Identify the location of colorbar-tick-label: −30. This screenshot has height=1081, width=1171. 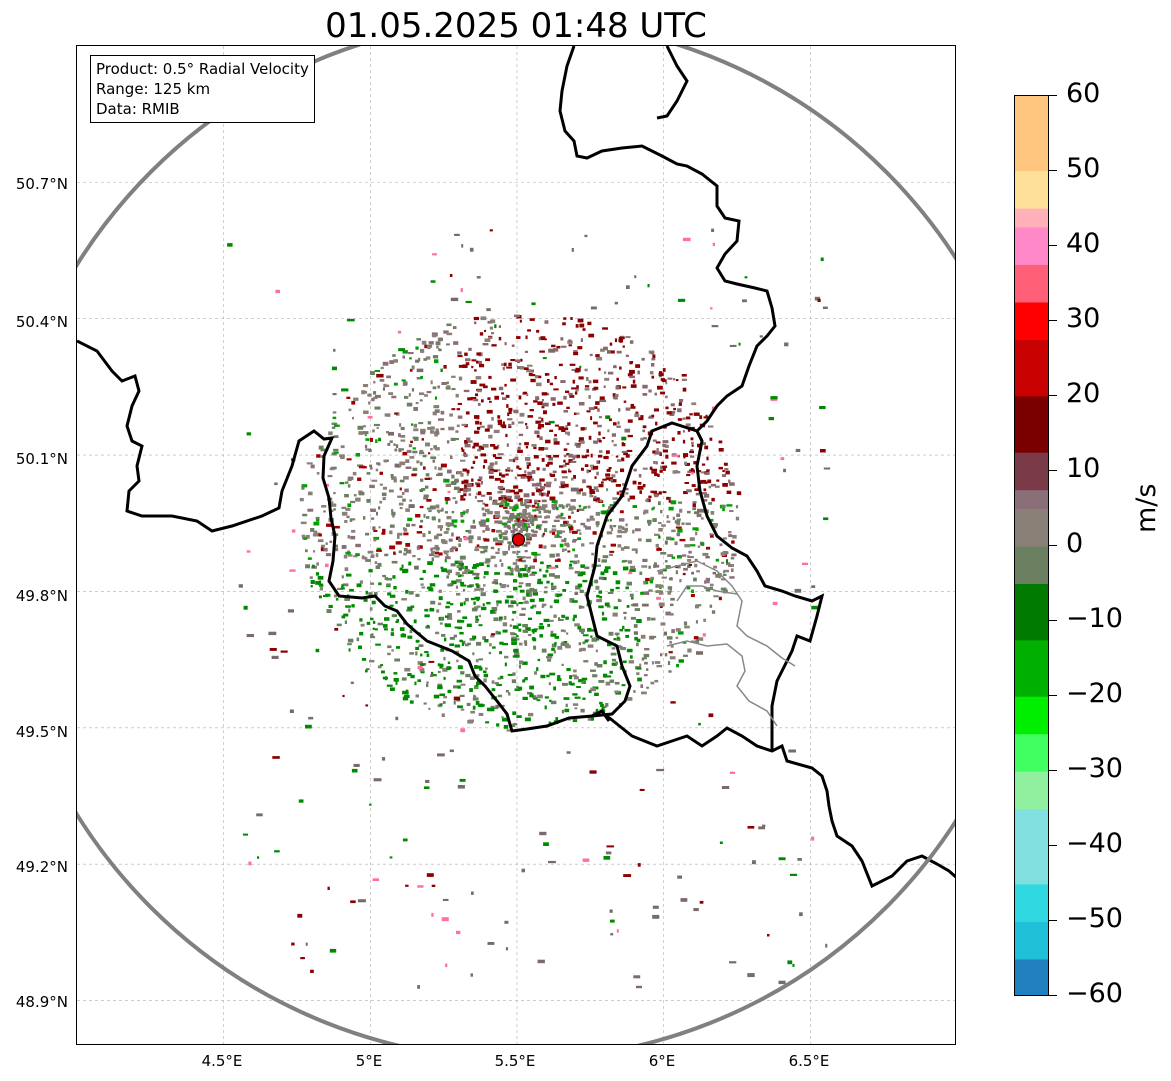
(1094, 768).